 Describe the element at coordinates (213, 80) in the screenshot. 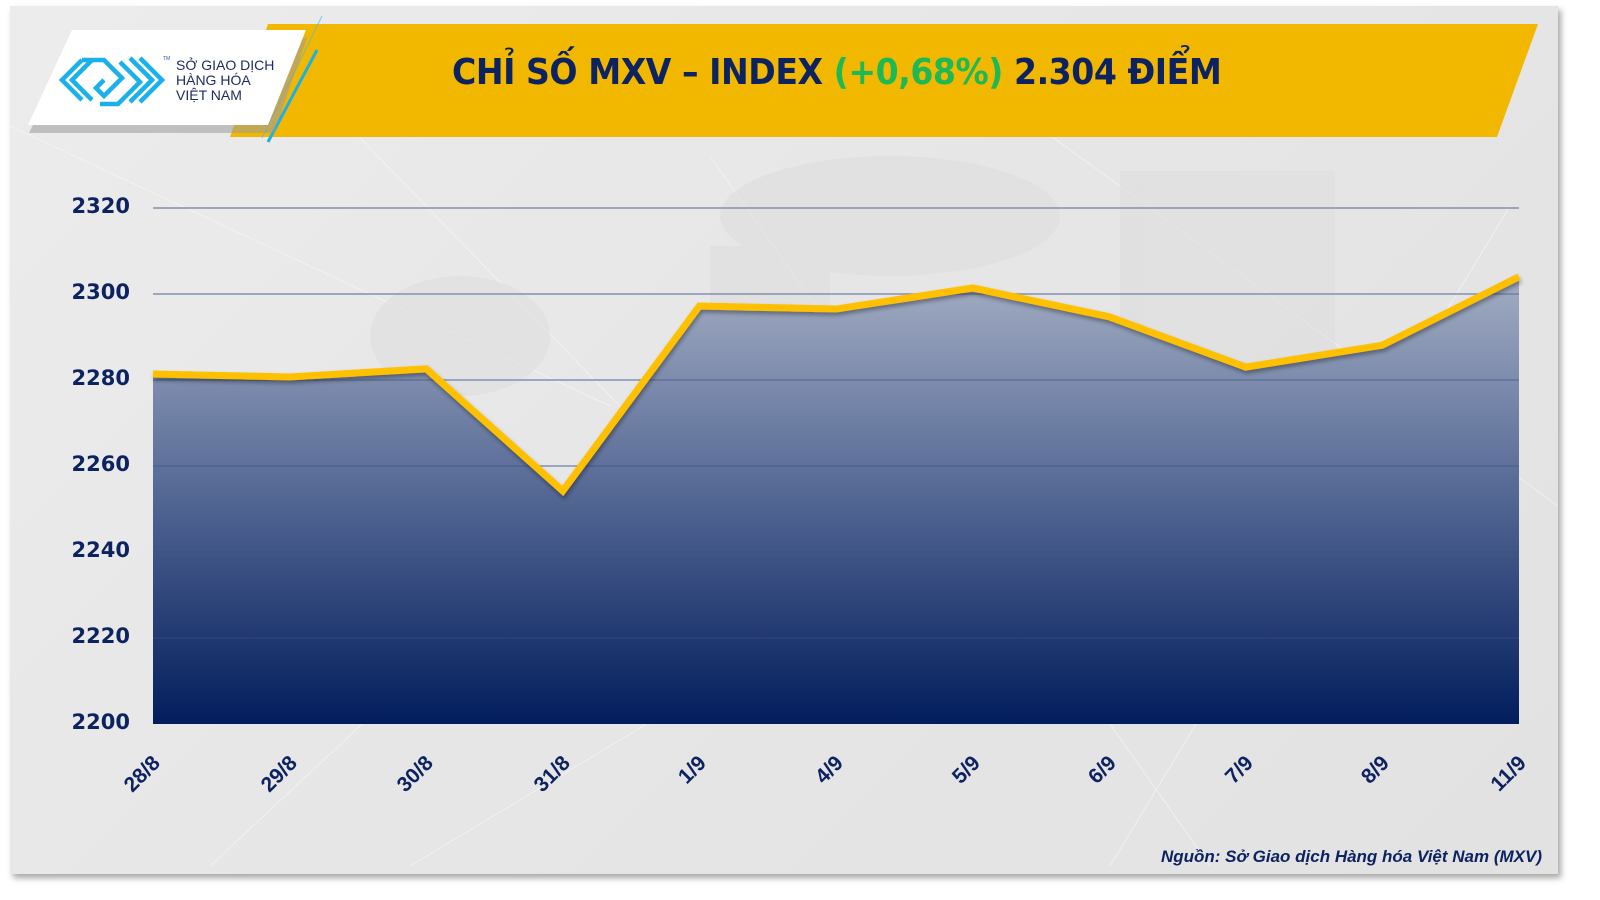

I see `logo-line-2: HÀNG HÓA` at that location.